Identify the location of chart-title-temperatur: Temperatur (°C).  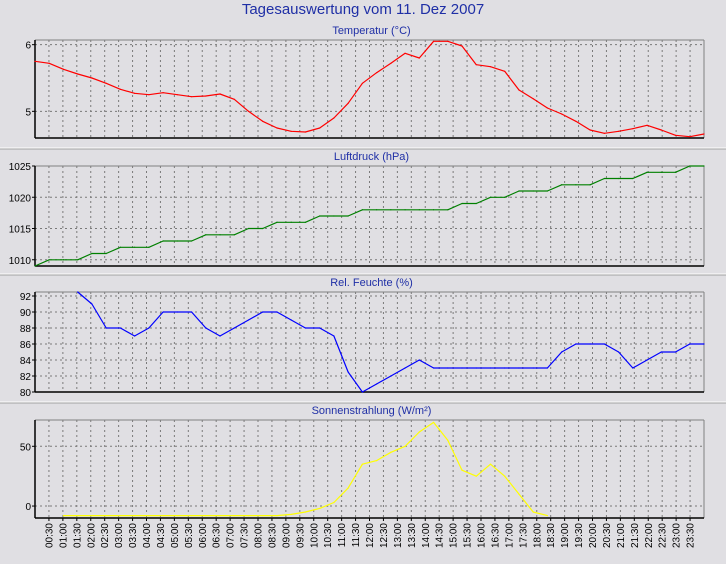
(371, 31).